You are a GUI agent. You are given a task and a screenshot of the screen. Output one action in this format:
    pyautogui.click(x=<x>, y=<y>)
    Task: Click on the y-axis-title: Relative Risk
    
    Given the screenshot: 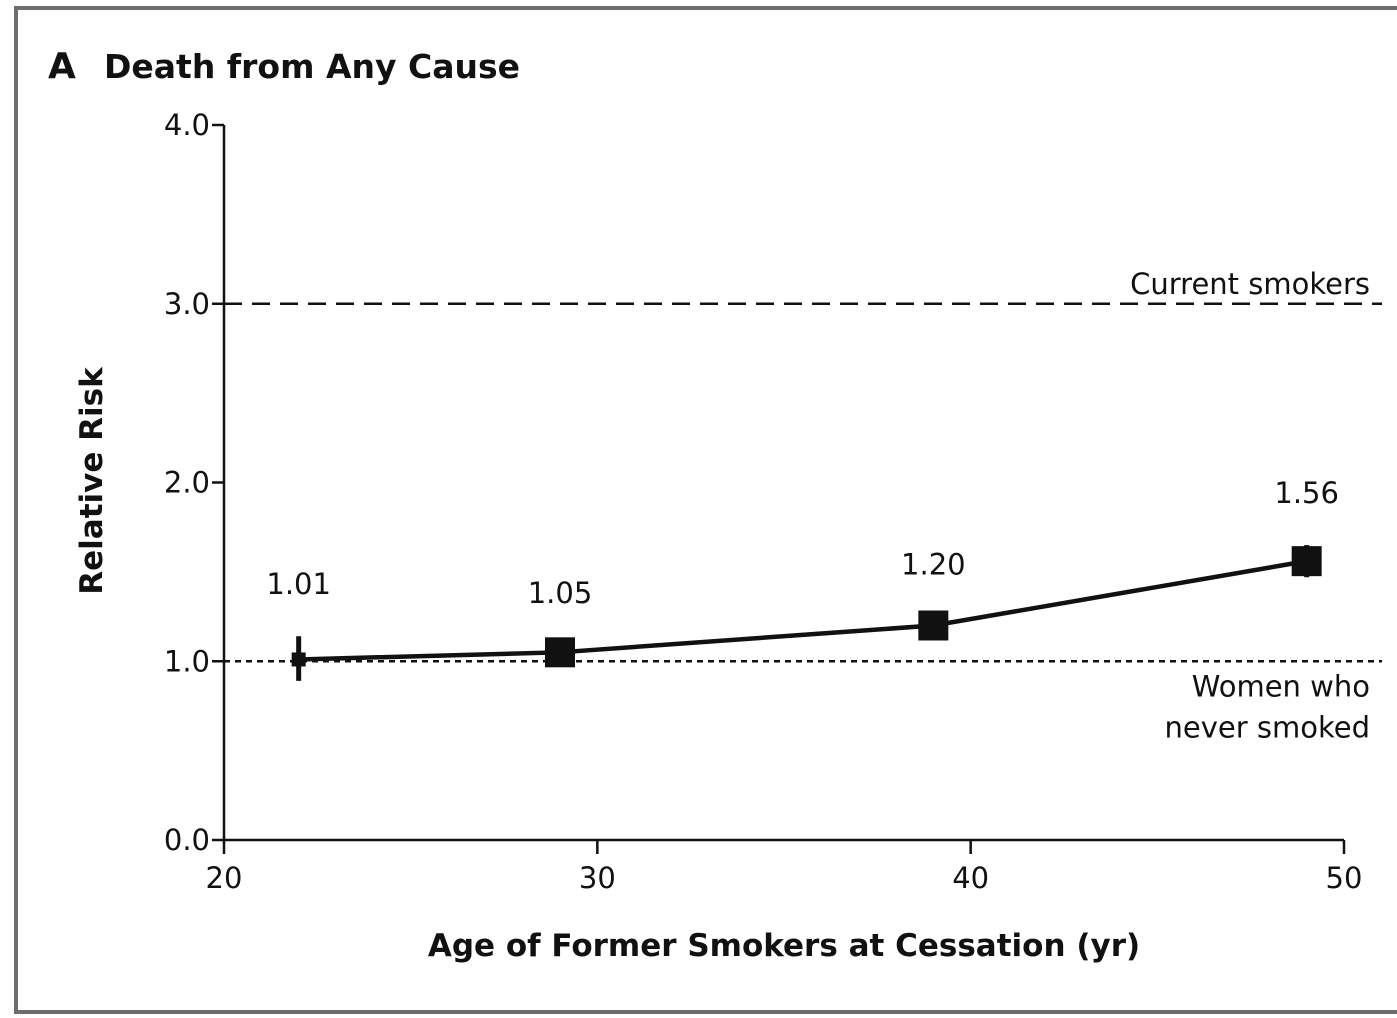 What is the action you would take?
    pyautogui.click(x=92, y=480)
    